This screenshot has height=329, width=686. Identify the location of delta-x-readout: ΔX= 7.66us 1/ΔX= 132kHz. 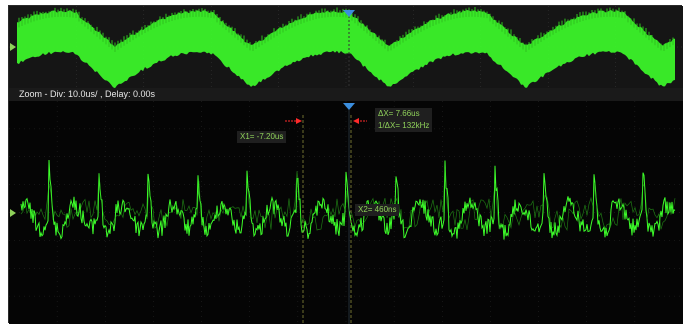
(404, 120).